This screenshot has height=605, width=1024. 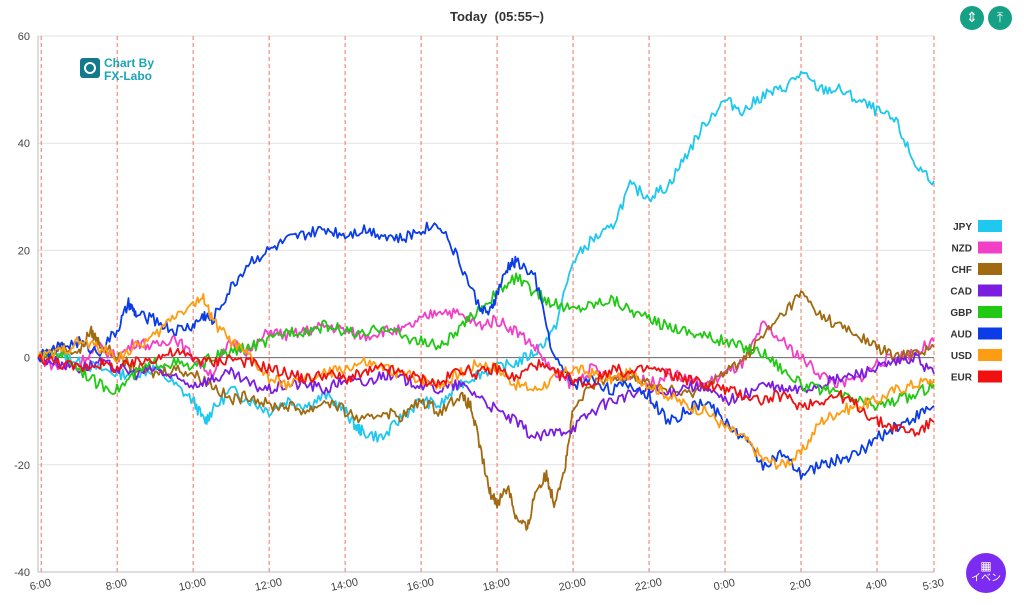 I want to click on magnifier-icon, so click(x=90, y=68).